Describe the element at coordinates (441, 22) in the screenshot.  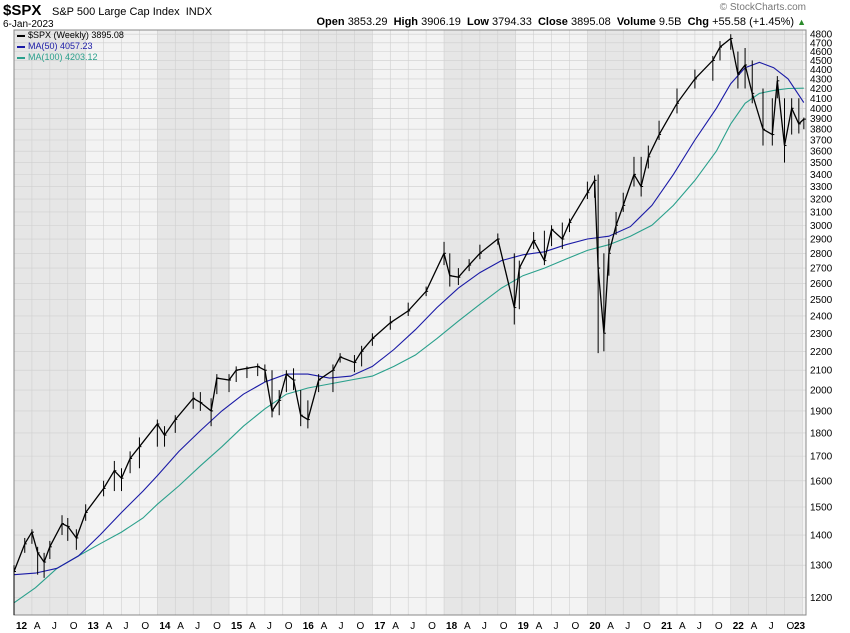
I see `high-value: 3906.19` at that location.